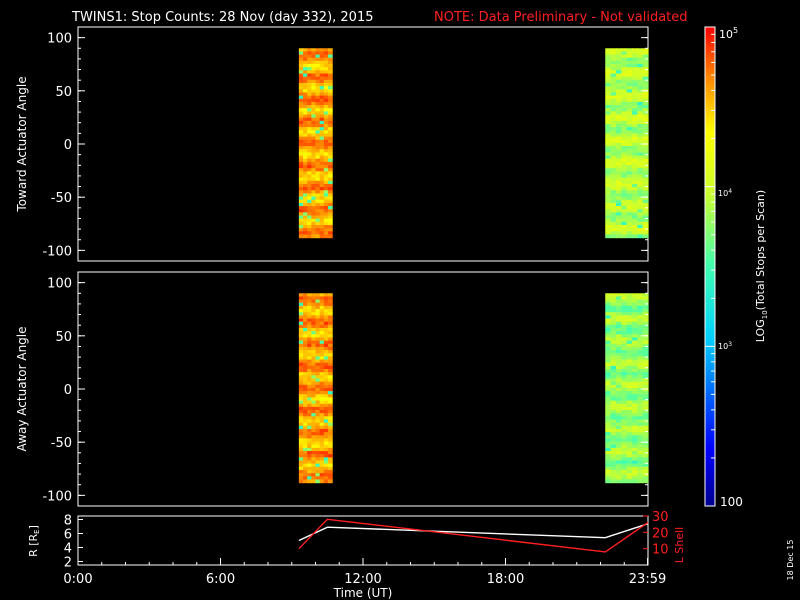  What do you see at coordinates (728, 33) in the screenshot?
I see `colorbar-top-label: 105` at bounding box center [728, 33].